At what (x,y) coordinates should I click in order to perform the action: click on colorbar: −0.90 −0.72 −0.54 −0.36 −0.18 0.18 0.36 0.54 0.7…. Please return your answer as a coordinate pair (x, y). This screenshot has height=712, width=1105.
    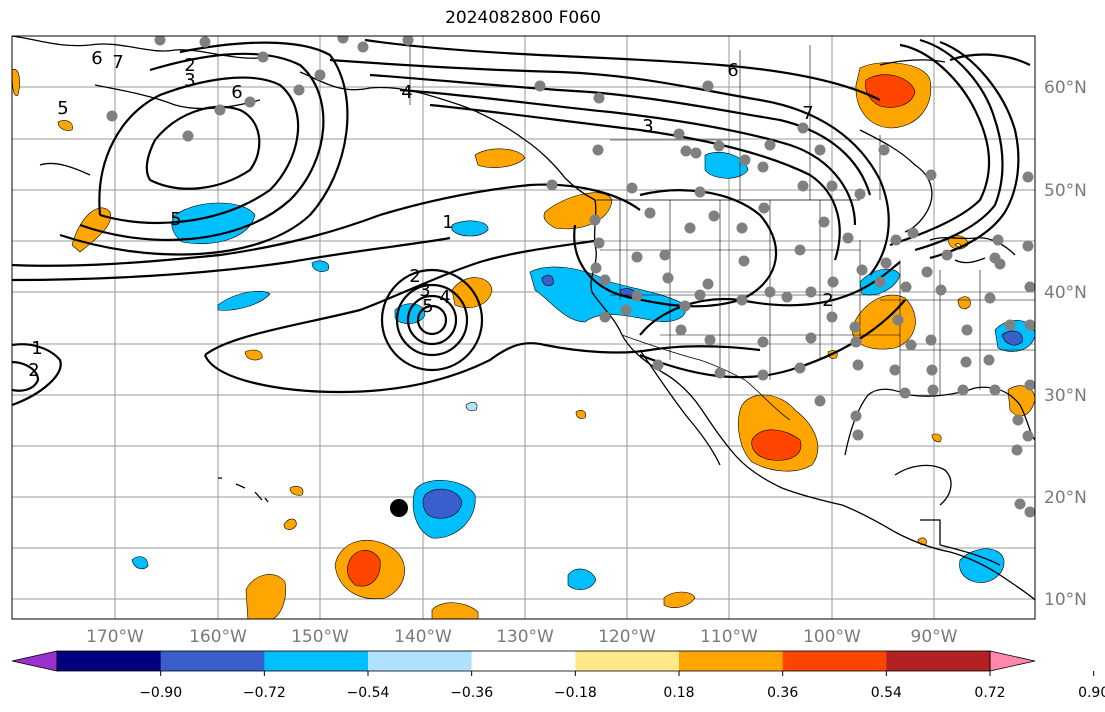
    Looking at the image, I should click on (558, 675).